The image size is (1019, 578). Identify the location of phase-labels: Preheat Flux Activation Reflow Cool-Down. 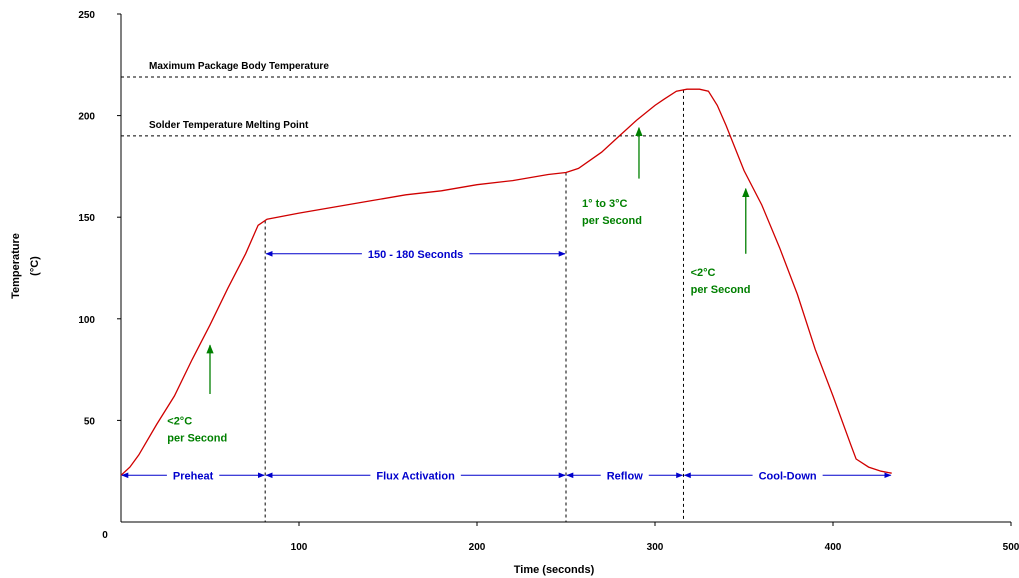
(506, 476).